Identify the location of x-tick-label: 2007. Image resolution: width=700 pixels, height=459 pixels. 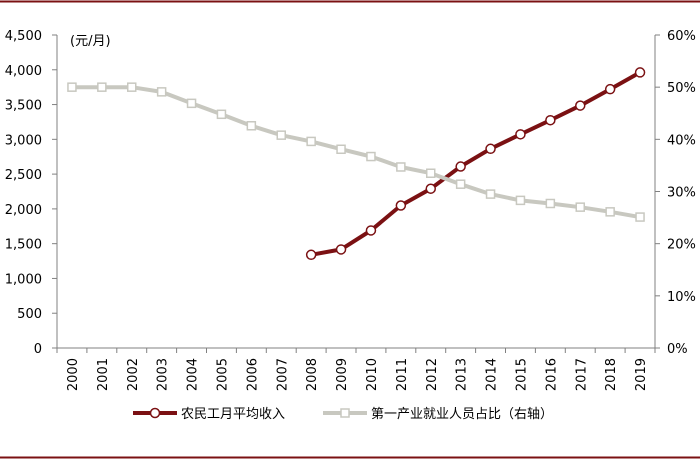
(282, 374).